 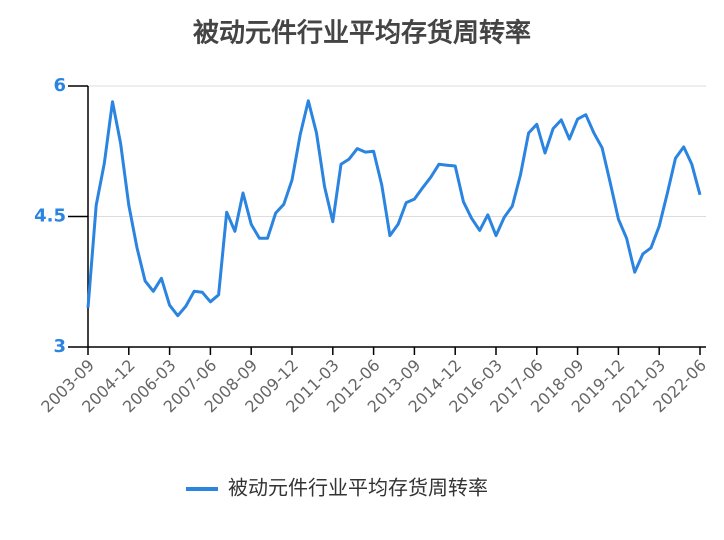 What do you see at coordinates (50, 216) in the screenshot?
I see `y-tick-label: 4.5` at bounding box center [50, 216].